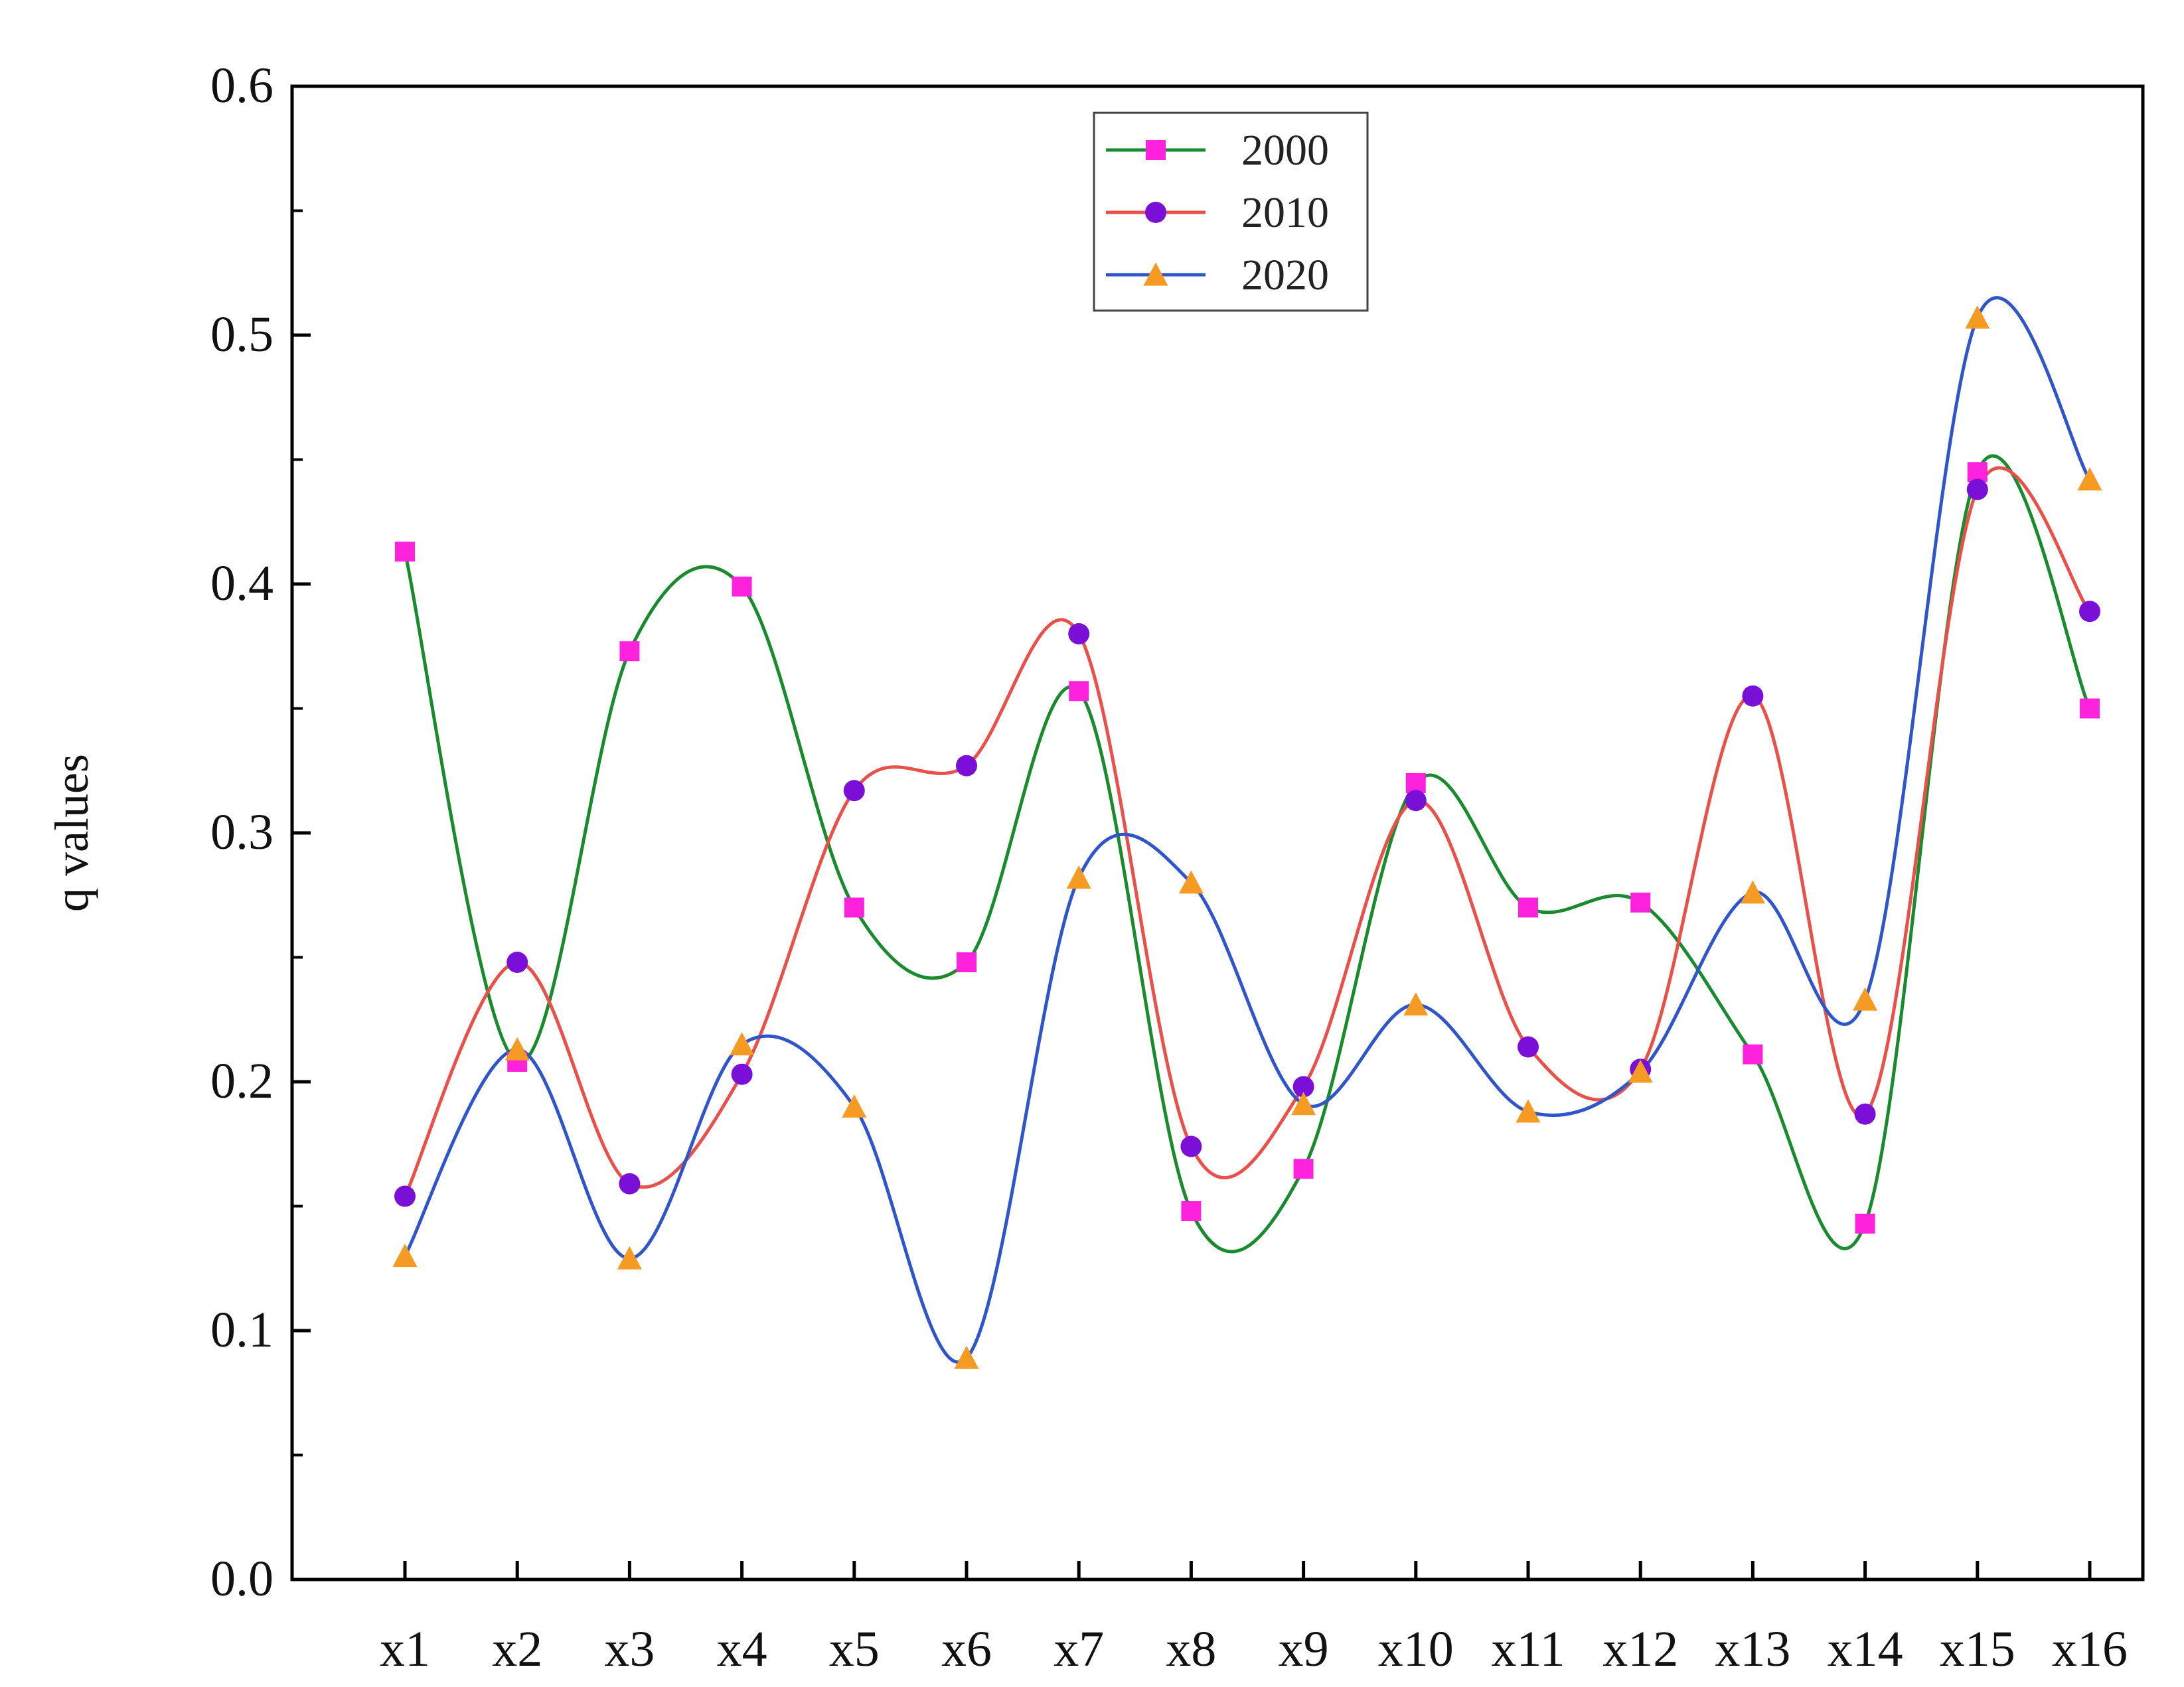 This screenshot has height=1687, width=2184. I want to click on y-tick-label: 0.5, so click(241, 335).